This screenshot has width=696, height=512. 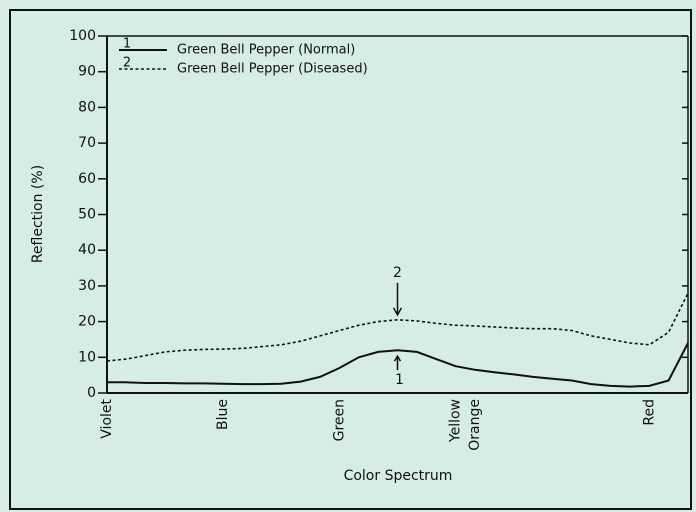 What do you see at coordinates (87, 286) in the screenshot?
I see `y-tick-label: 30` at bounding box center [87, 286].